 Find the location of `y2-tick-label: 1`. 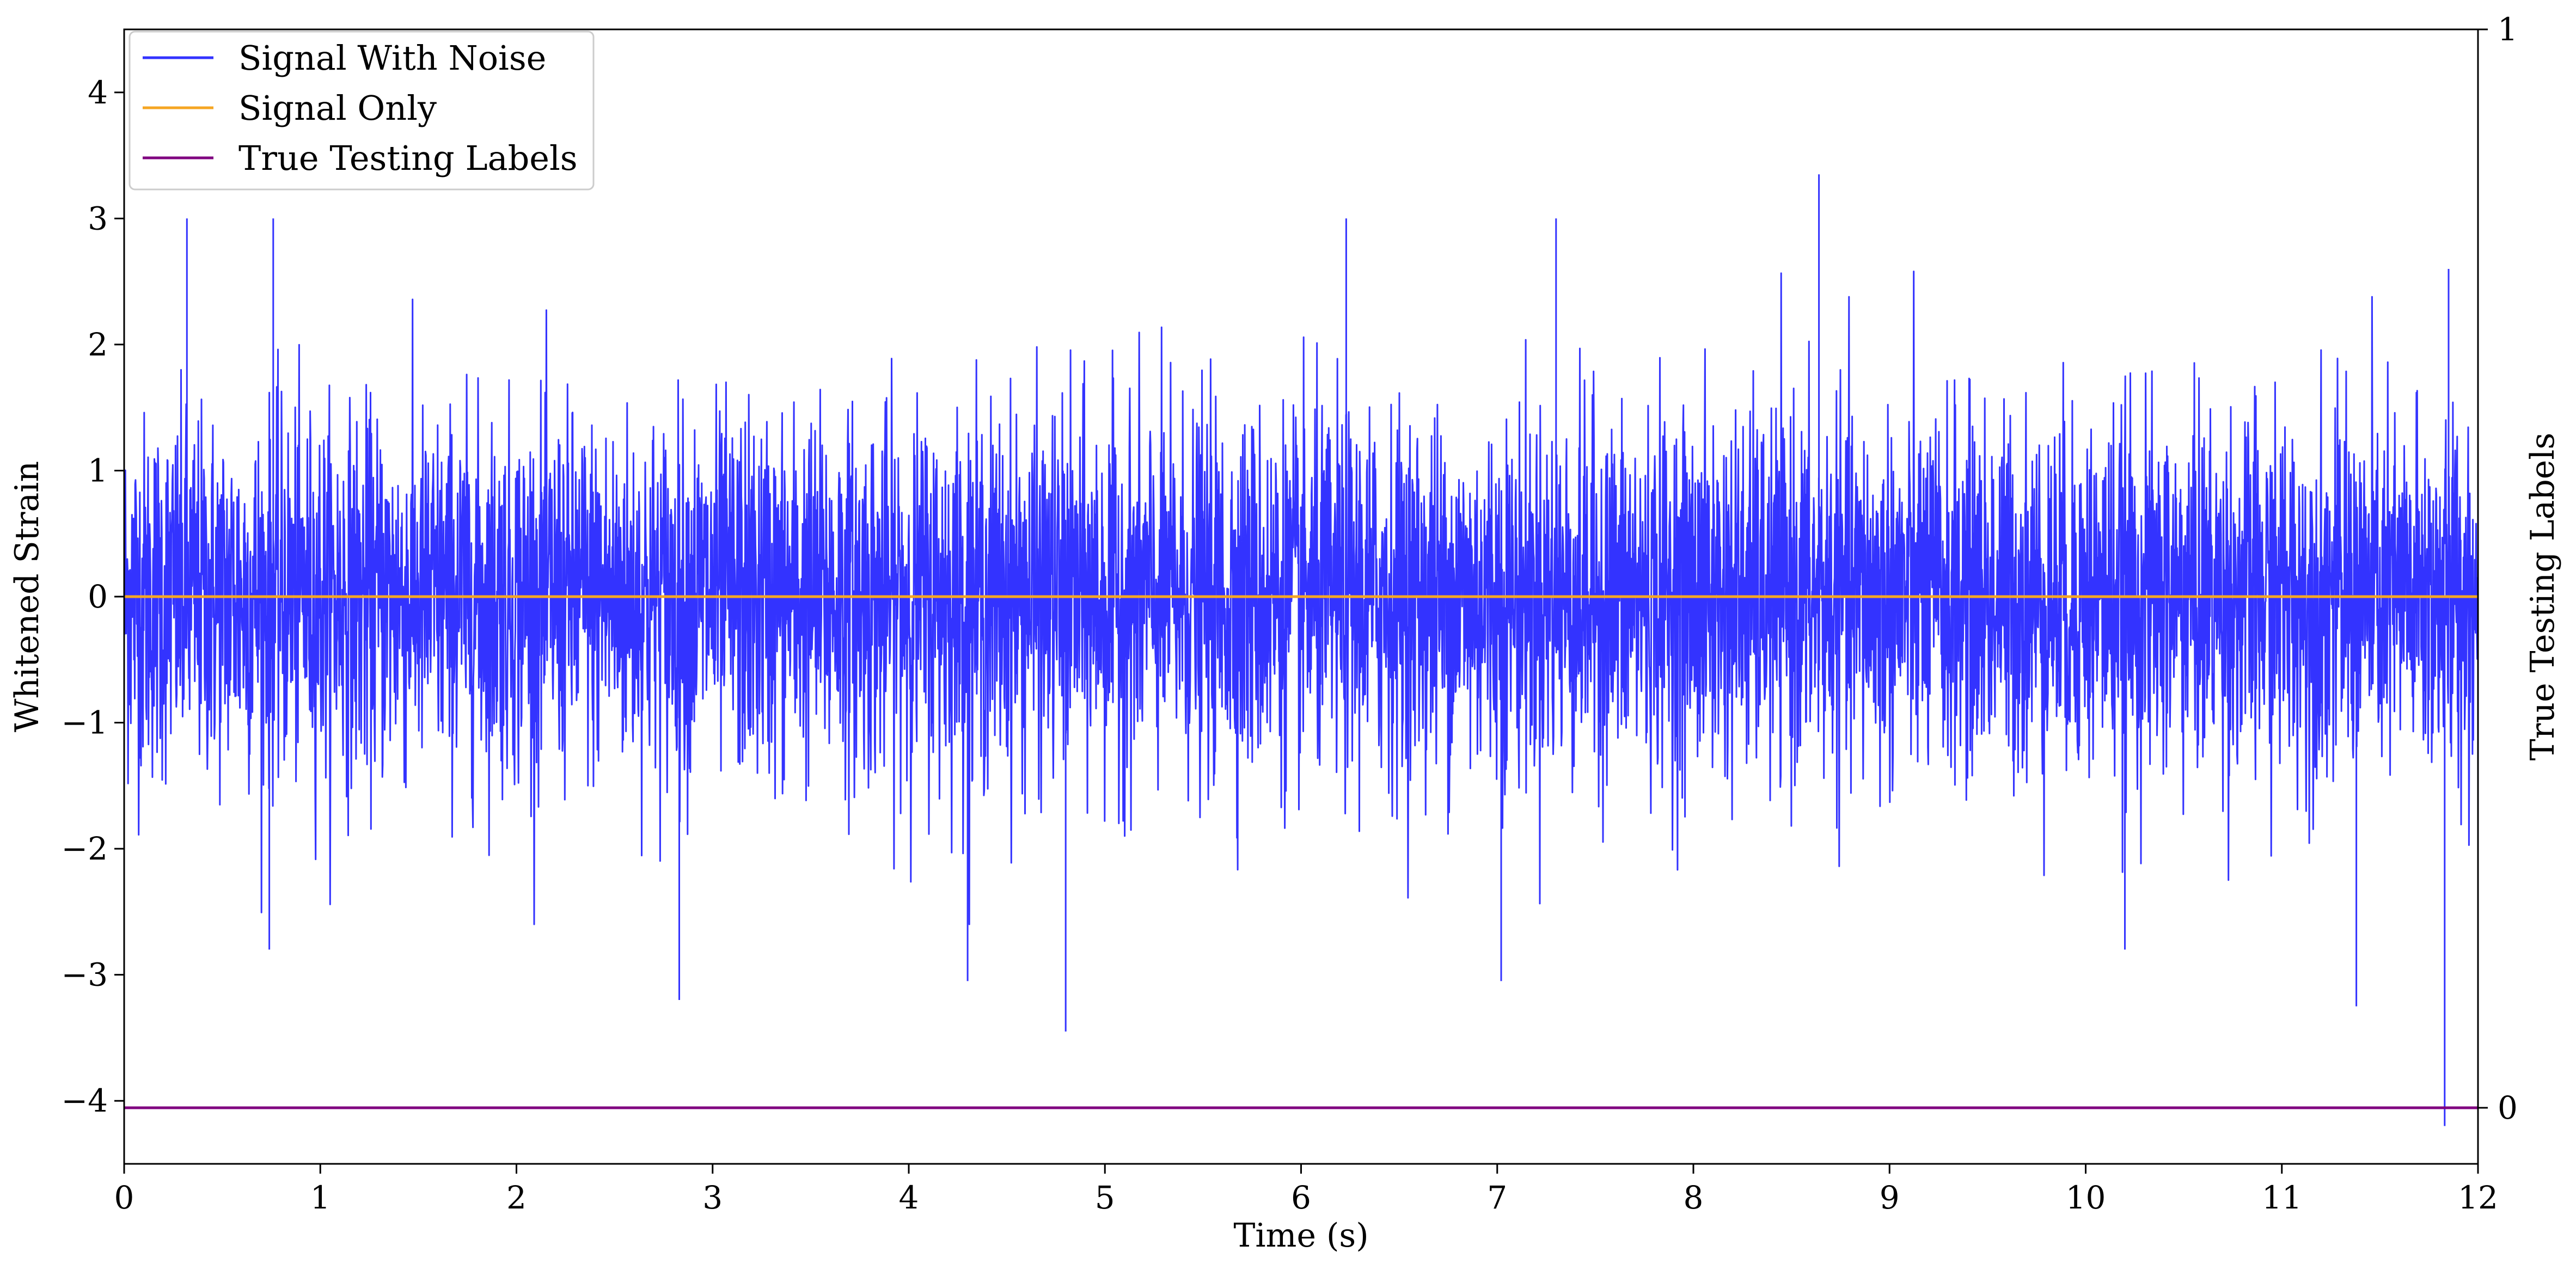

y2-tick-label: 1 is located at coordinates (2508, 29).